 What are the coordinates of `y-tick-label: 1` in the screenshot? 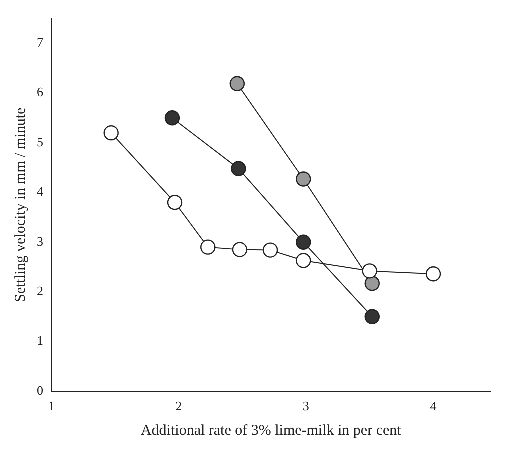 It's located at (40, 340).